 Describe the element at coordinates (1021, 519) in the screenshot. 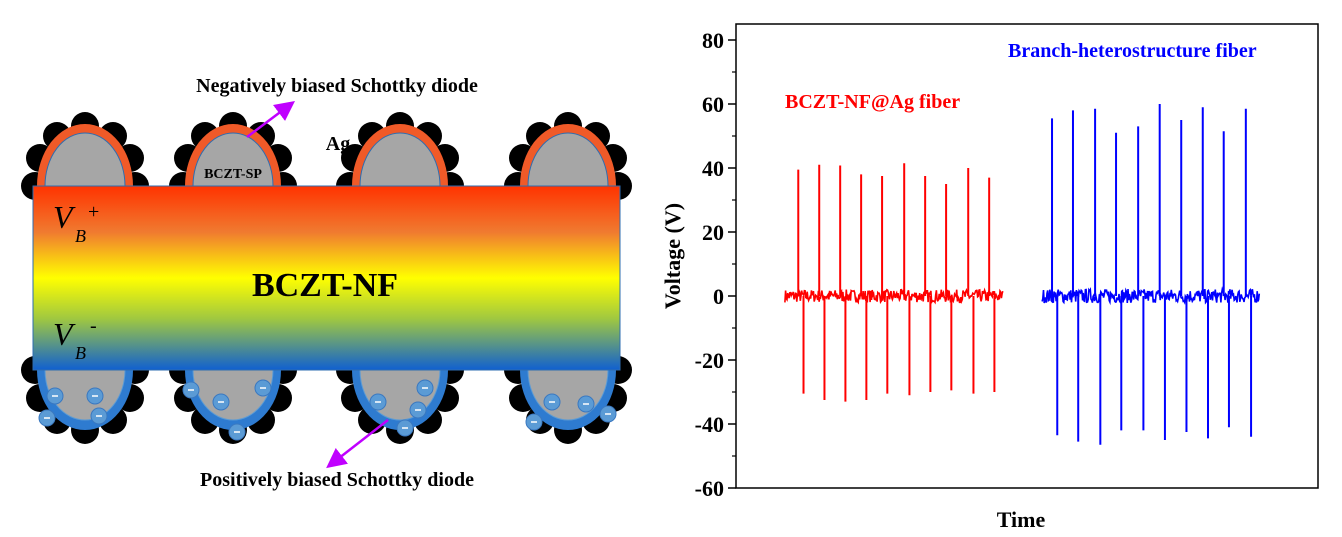

I see `x-axis-label: Time` at that location.